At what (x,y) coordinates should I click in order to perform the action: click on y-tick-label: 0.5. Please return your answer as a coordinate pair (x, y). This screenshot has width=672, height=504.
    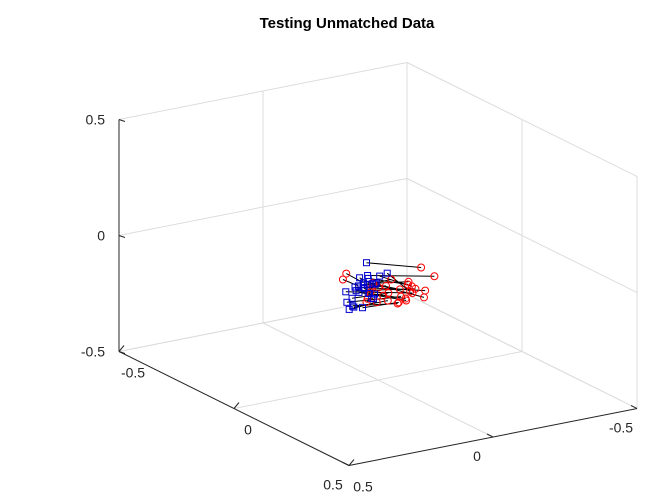
    Looking at the image, I should click on (333, 485).